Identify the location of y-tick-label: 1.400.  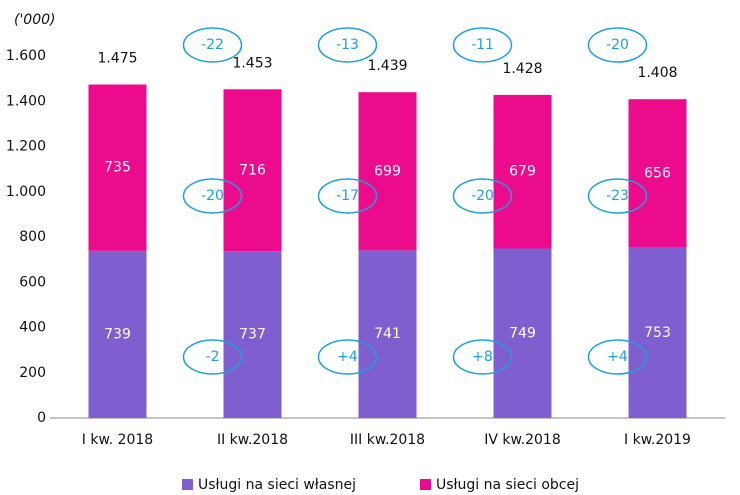
(26, 101).